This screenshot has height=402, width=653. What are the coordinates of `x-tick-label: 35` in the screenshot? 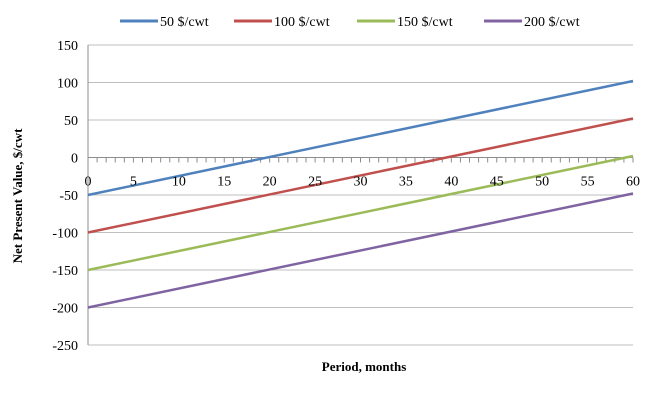 It's located at (406, 182).